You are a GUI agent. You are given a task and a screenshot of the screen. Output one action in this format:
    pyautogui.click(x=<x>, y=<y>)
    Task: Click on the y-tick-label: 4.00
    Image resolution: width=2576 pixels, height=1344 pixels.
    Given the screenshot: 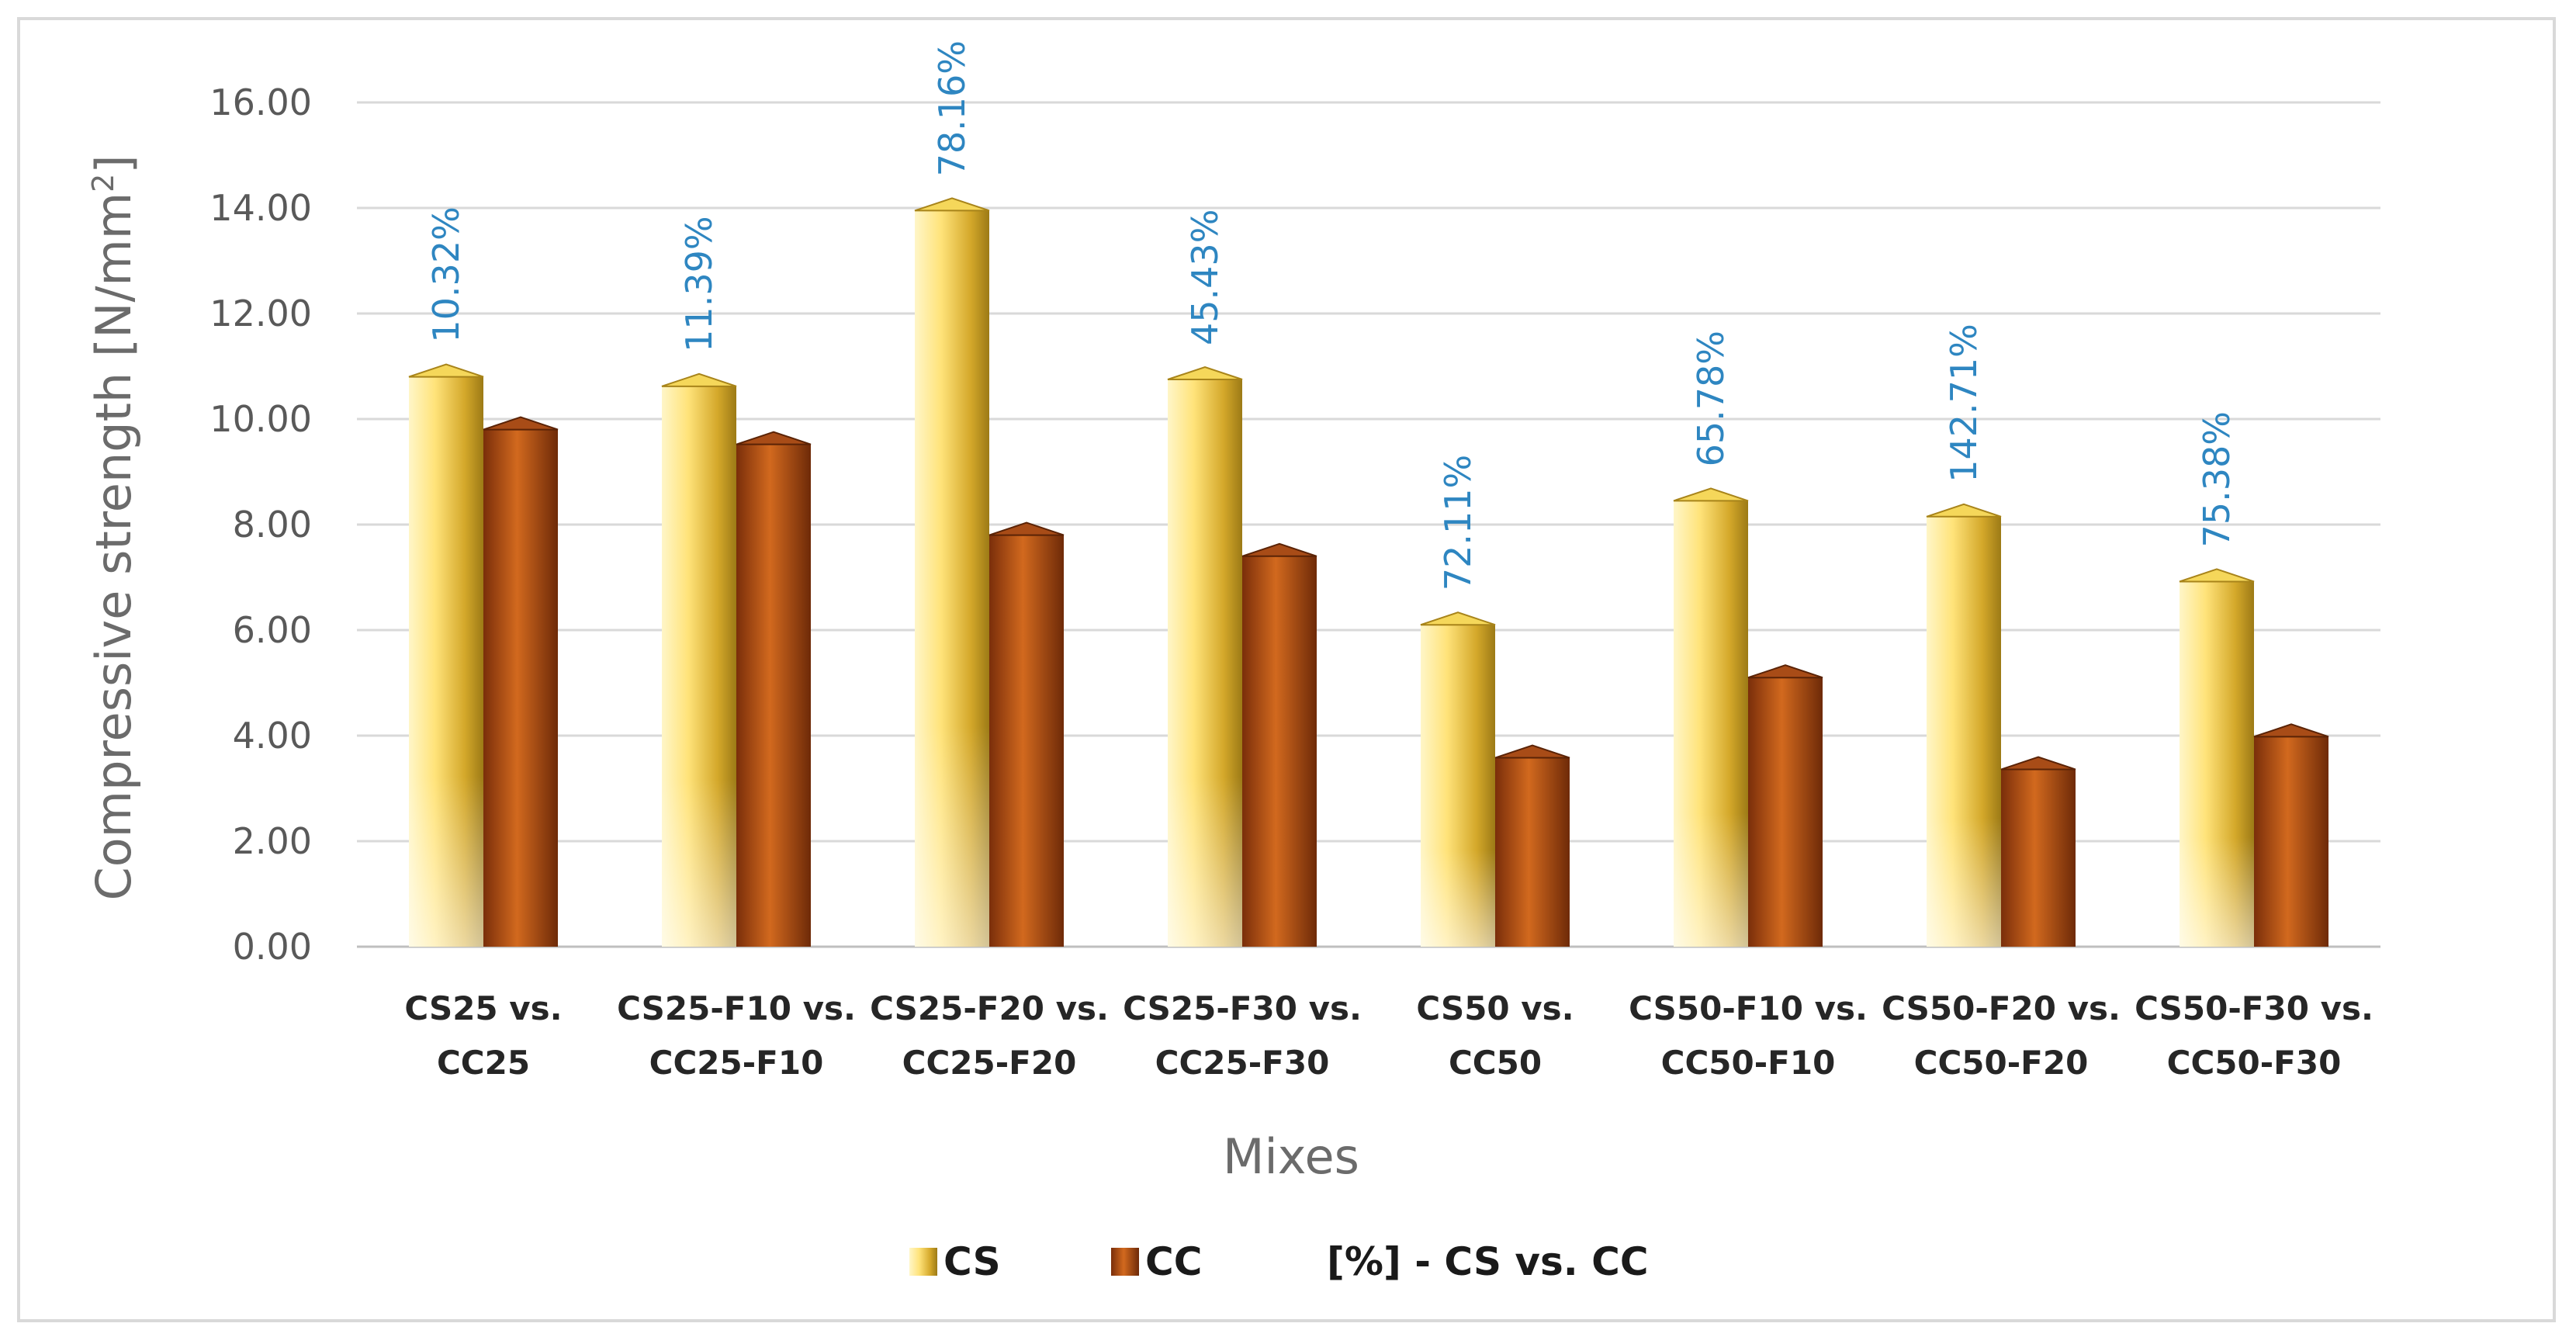 What is the action you would take?
    pyautogui.click(x=272, y=736)
    